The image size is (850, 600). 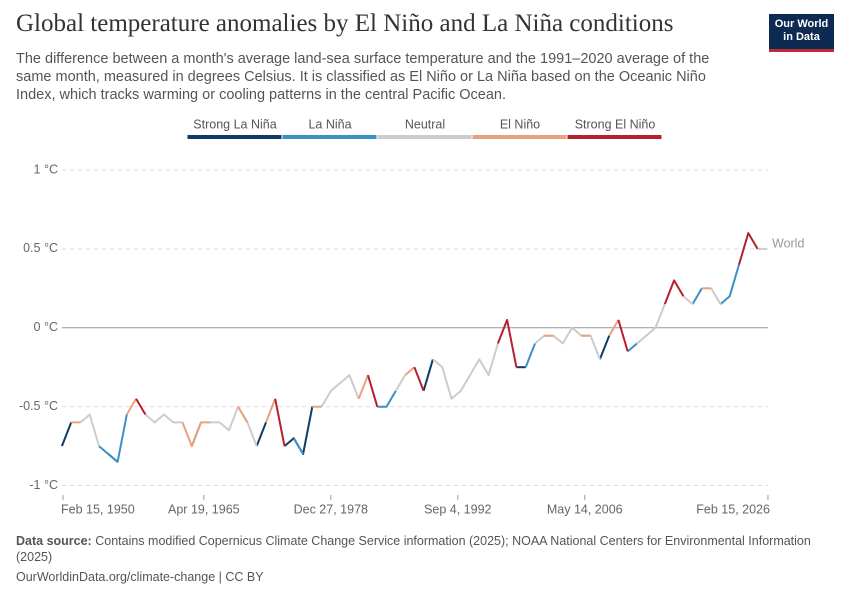 I want to click on legend-label: Neutral, so click(x=425, y=124).